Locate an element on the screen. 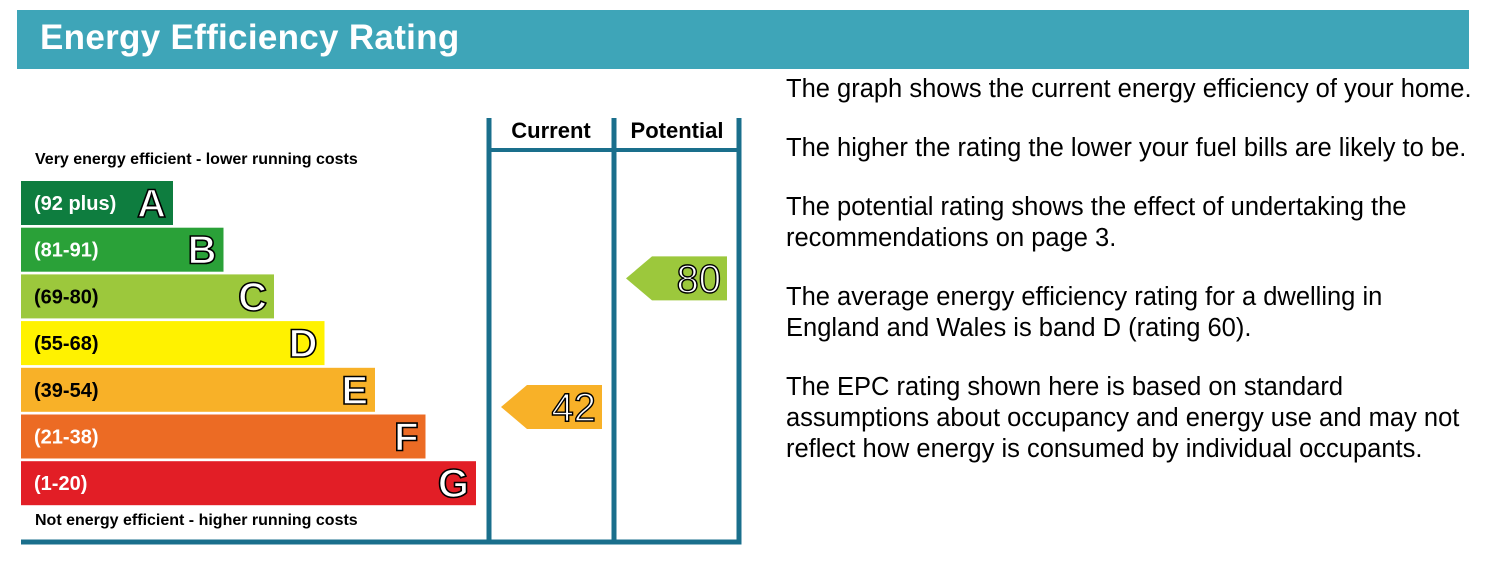  band-bar-a is located at coordinates (97, 203).